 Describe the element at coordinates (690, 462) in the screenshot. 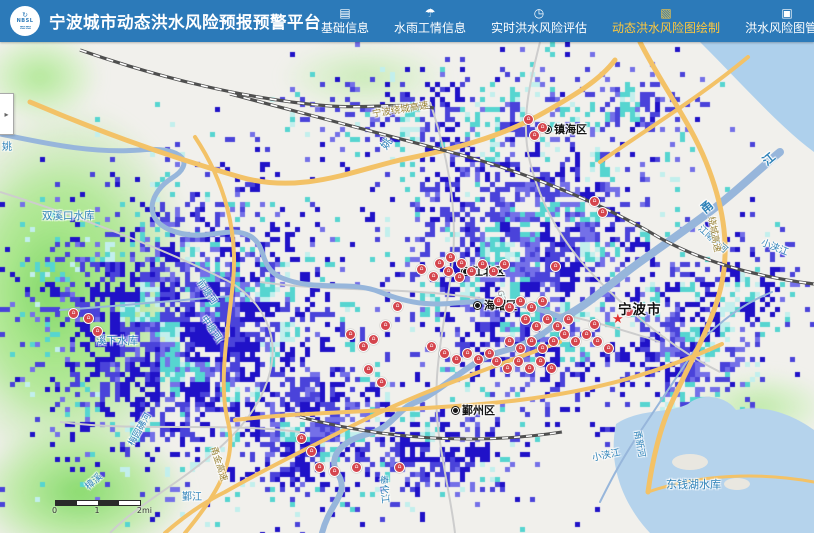

I see `lake-island` at that location.